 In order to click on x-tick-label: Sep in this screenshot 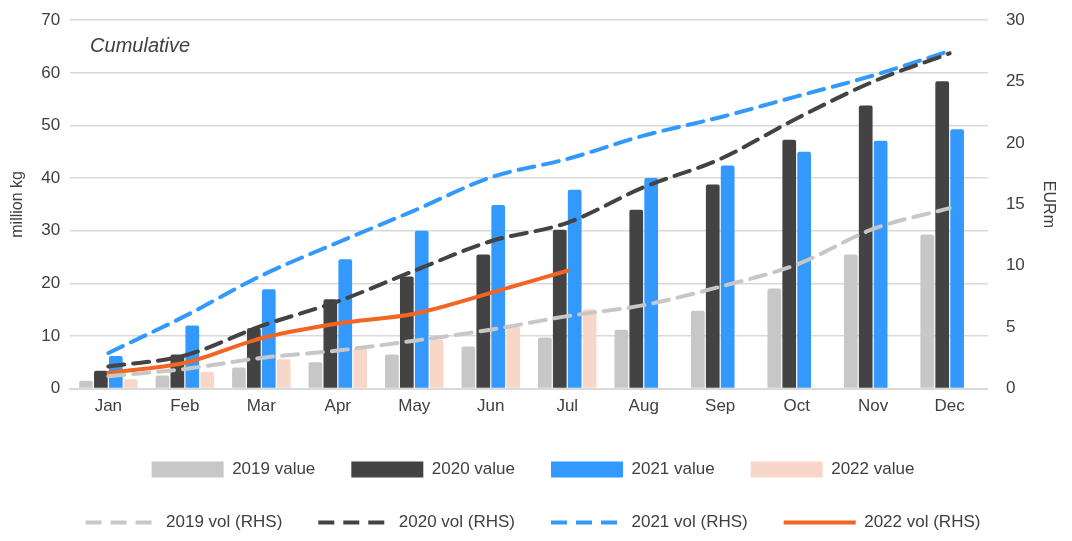, I will do `click(720, 406)`.